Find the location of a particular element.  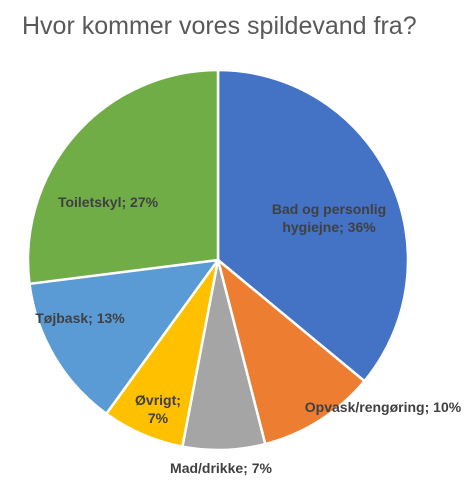

slice-label: Mad/drikke; 7% is located at coordinates (221, 468).